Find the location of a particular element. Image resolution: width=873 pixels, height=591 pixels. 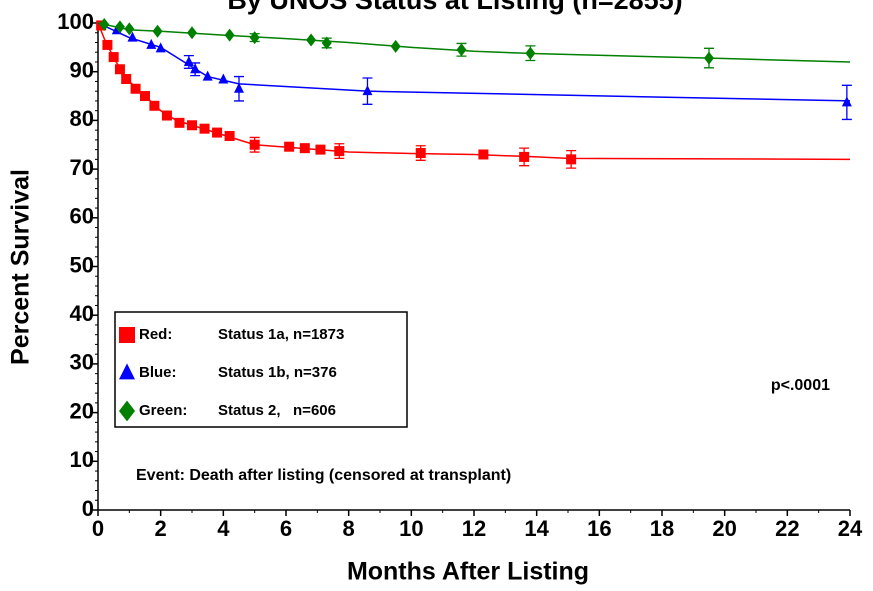

y-tick-label: 10 is located at coordinates (82, 459).